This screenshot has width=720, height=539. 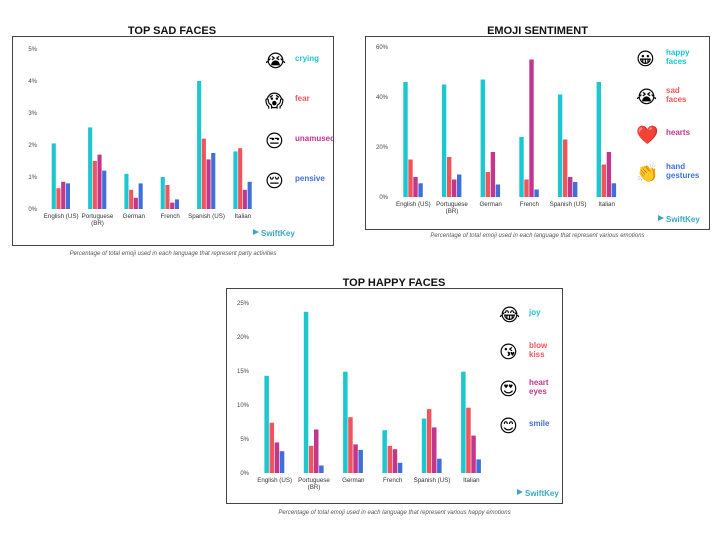 What do you see at coordinates (683, 175) in the screenshot?
I see `legend-label: gestures` at bounding box center [683, 175].